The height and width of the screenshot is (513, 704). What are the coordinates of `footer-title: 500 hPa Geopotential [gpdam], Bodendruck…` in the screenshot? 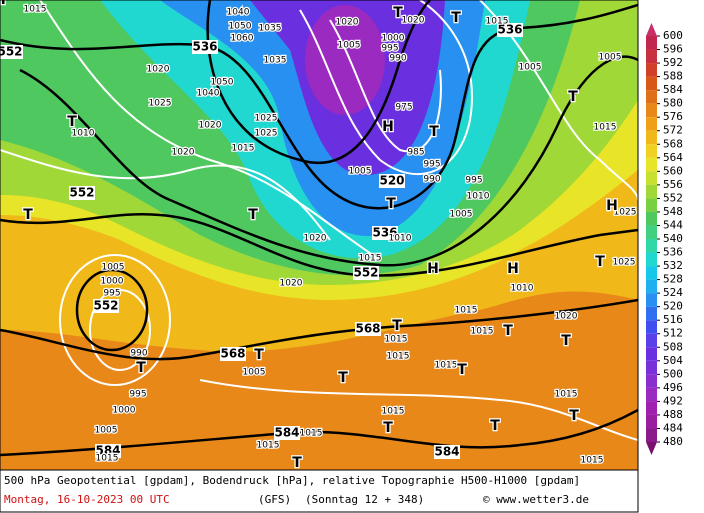 It's located at (292, 480).